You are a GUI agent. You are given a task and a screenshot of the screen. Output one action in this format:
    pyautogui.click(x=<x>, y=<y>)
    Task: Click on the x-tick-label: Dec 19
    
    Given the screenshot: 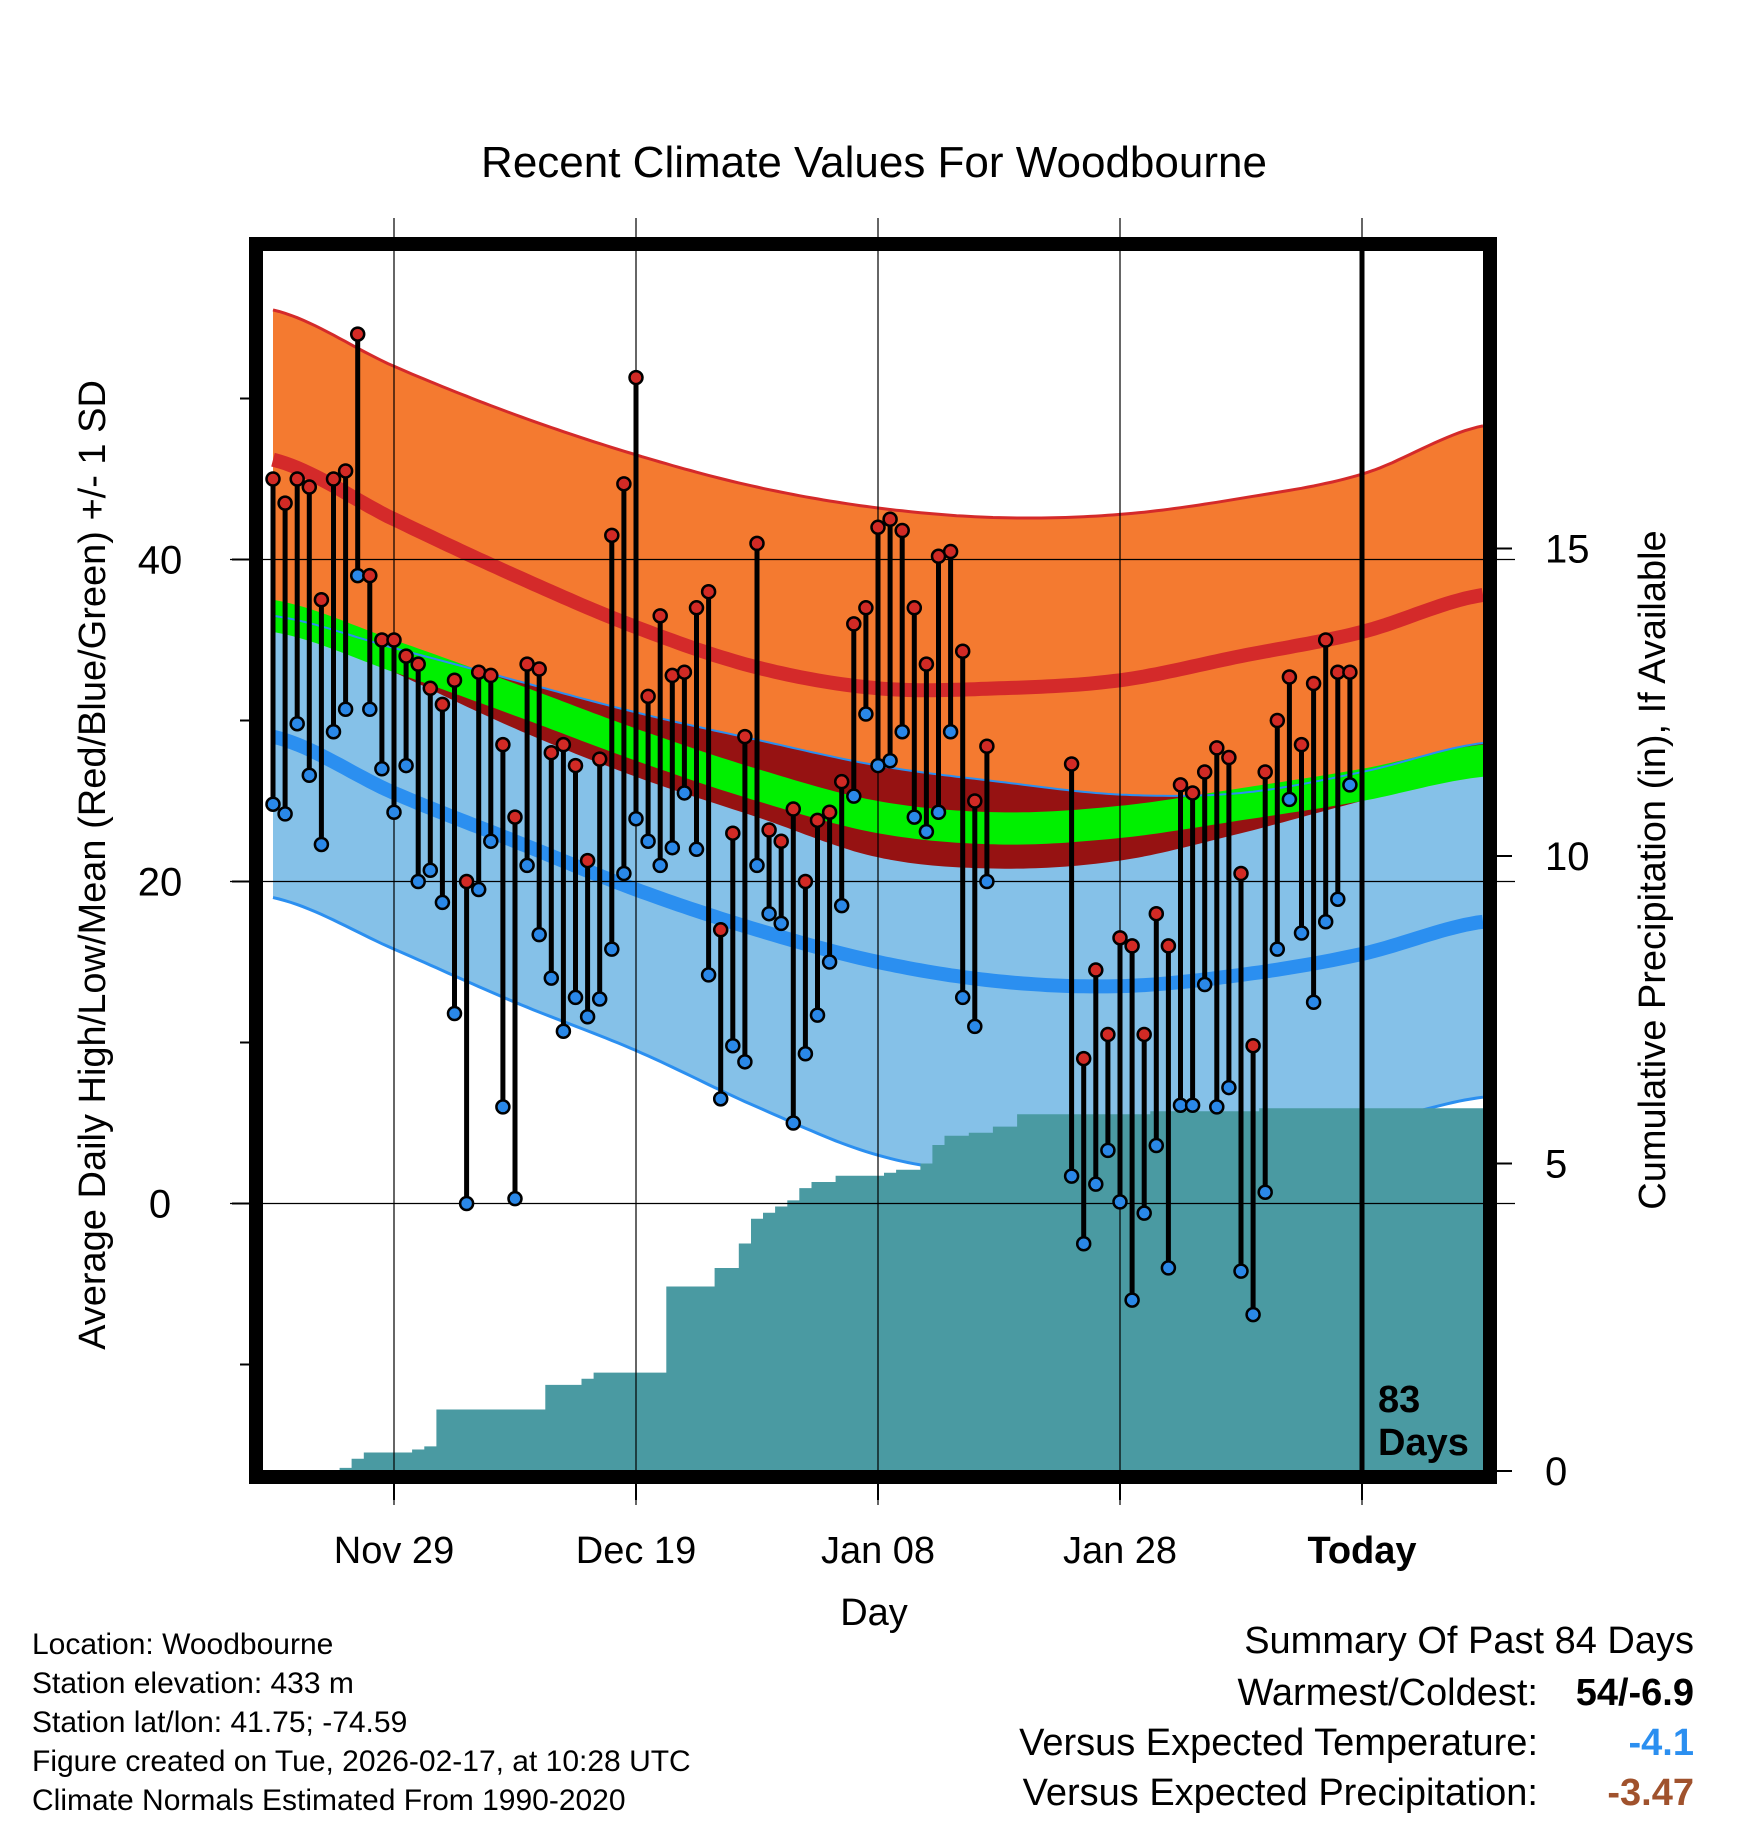 What is the action you would take?
    pyautogui.click(x=636, y=1551)
    